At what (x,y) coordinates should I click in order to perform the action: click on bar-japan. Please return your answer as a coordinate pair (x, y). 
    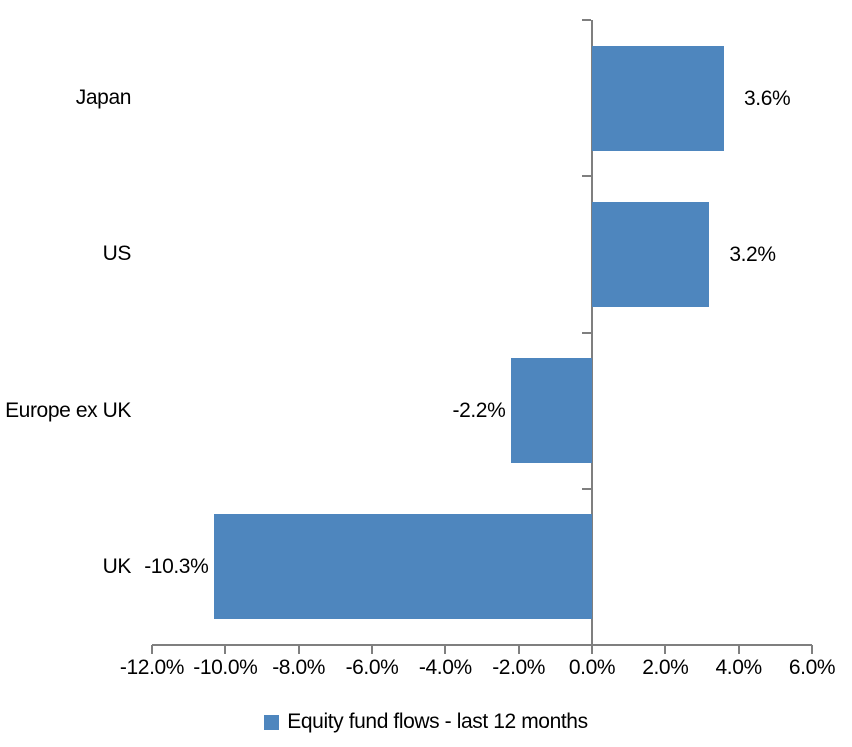
    Looking at the image, I should click on (658, 98).